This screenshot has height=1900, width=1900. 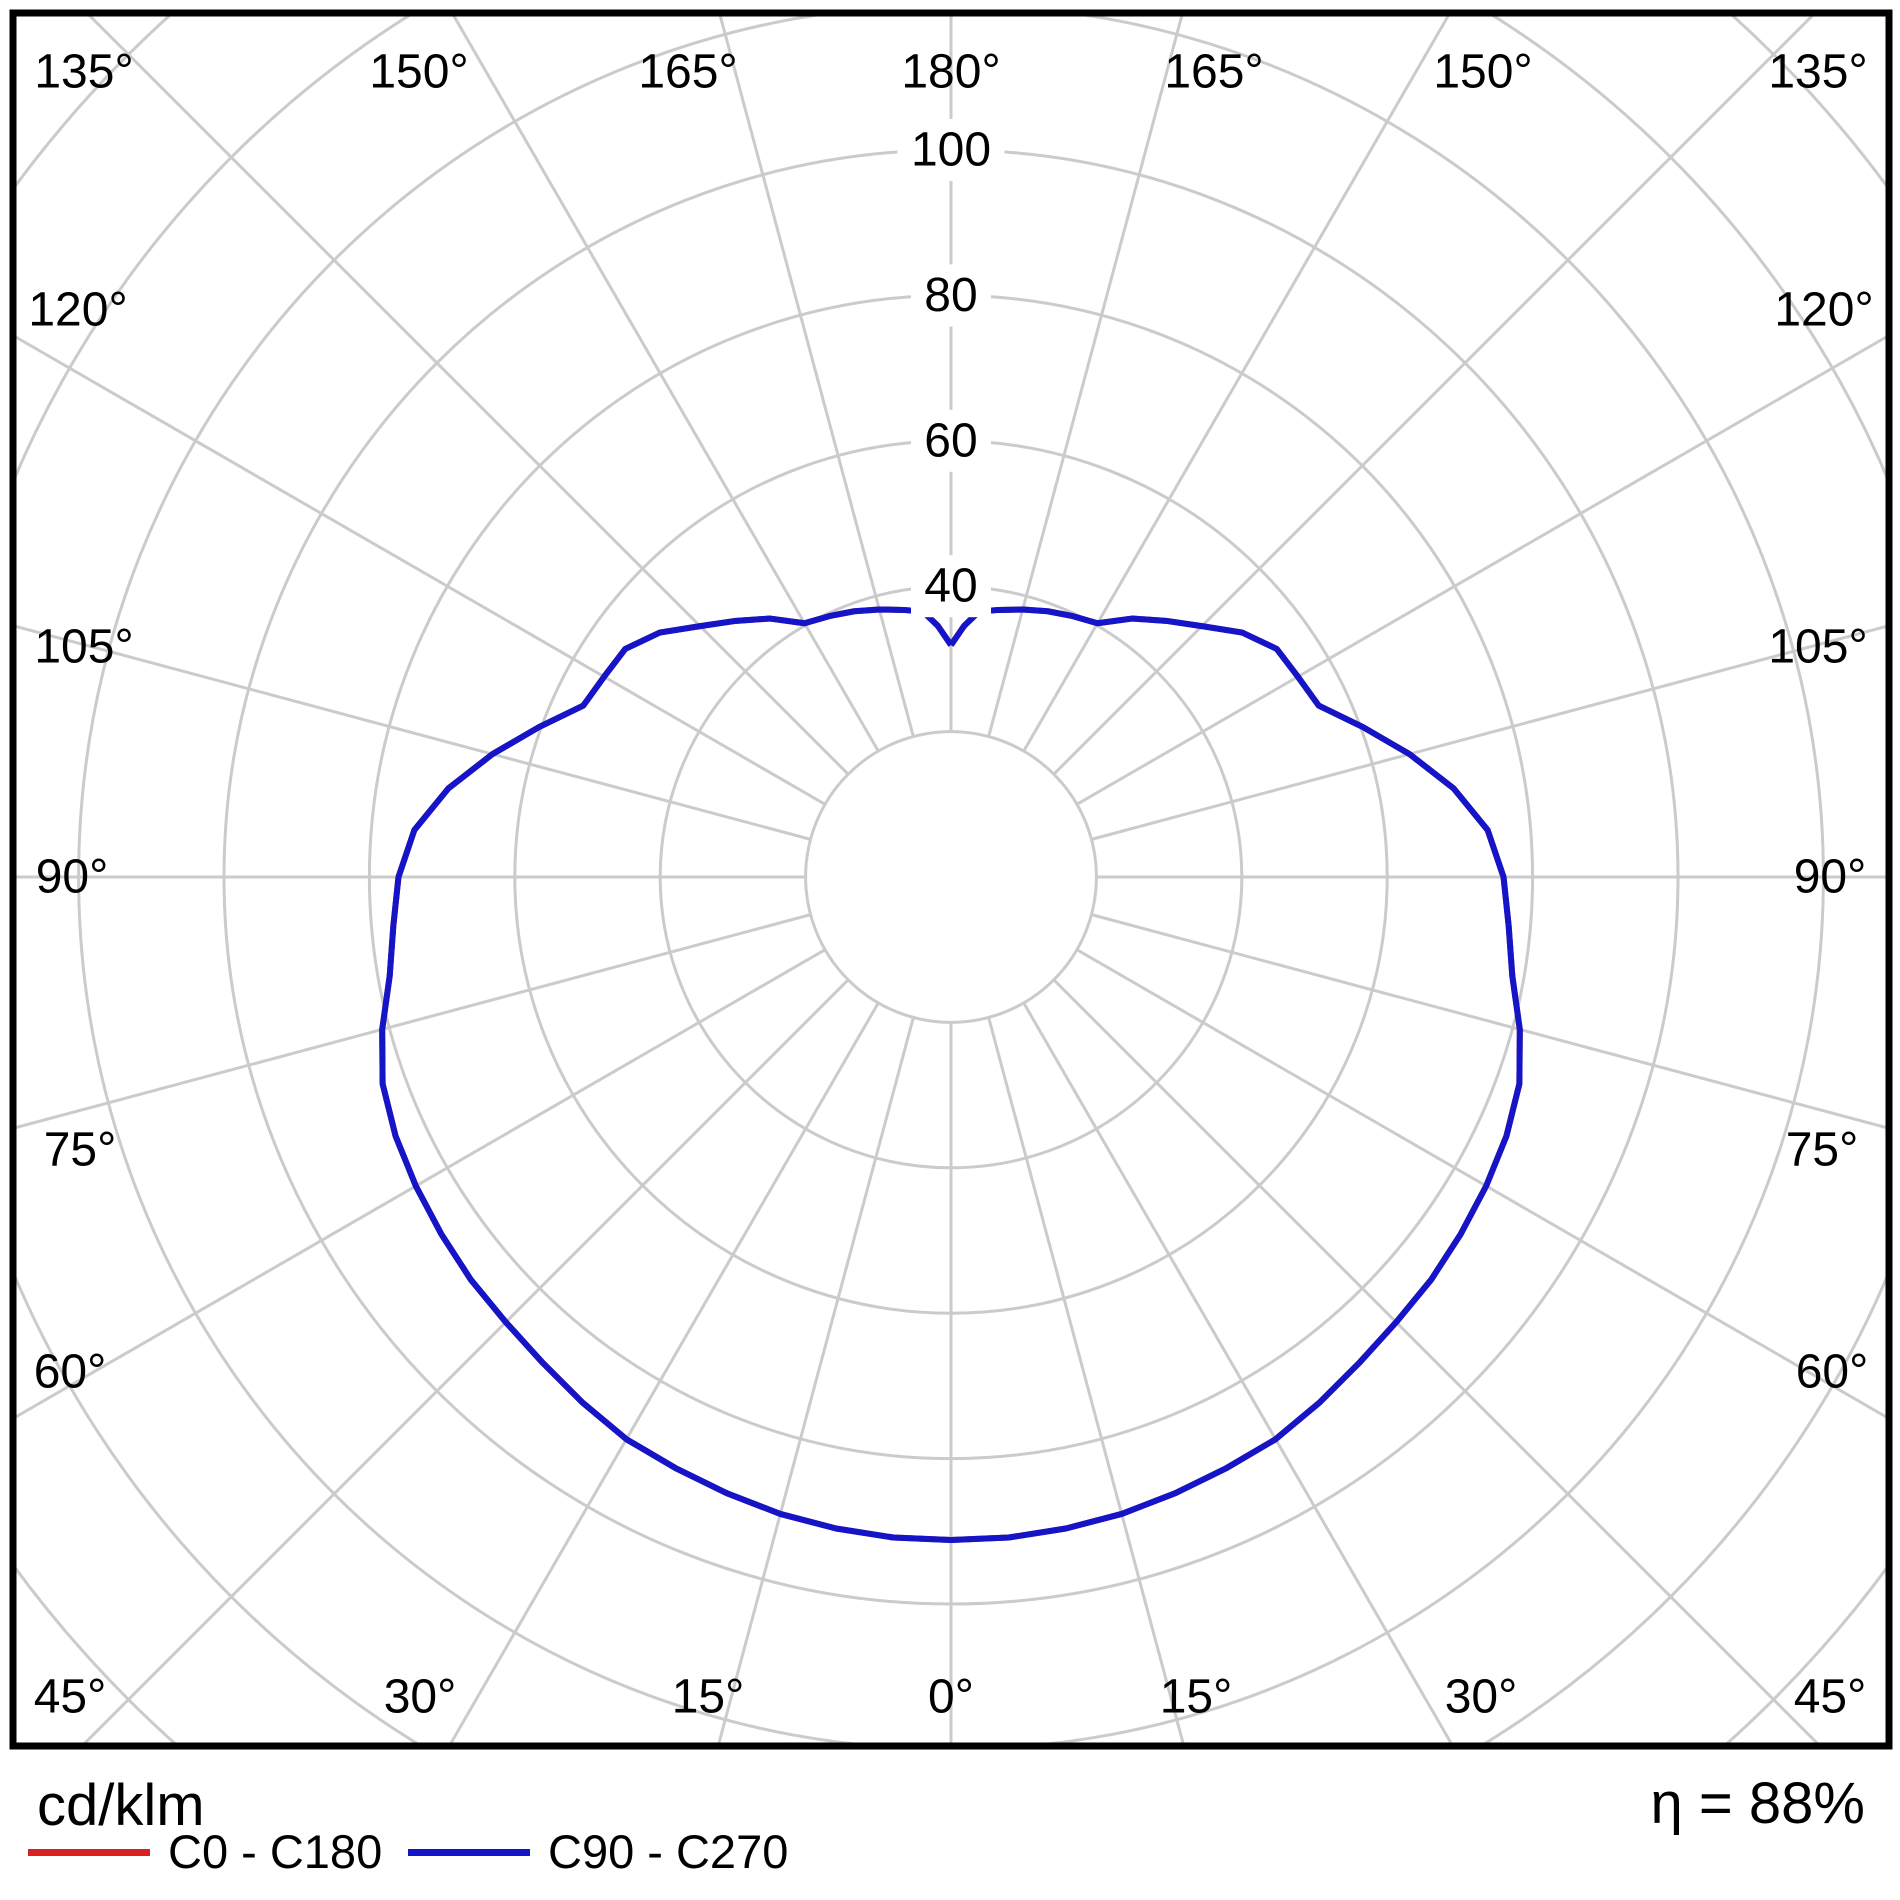 I want to click on radial-tick-label: 60, so click(x=950, y=440).